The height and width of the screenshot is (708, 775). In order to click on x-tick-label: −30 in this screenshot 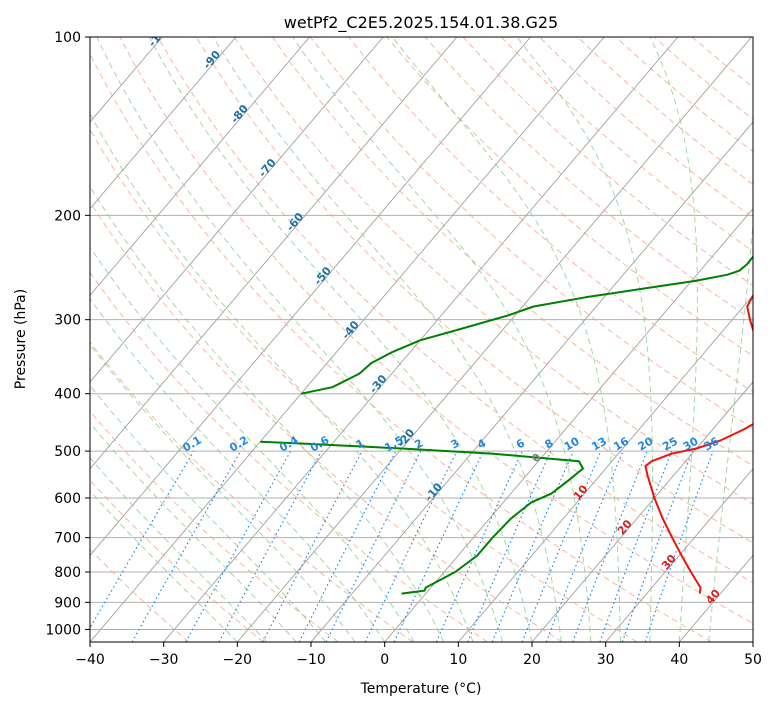, I will do `click(164, 660)`.